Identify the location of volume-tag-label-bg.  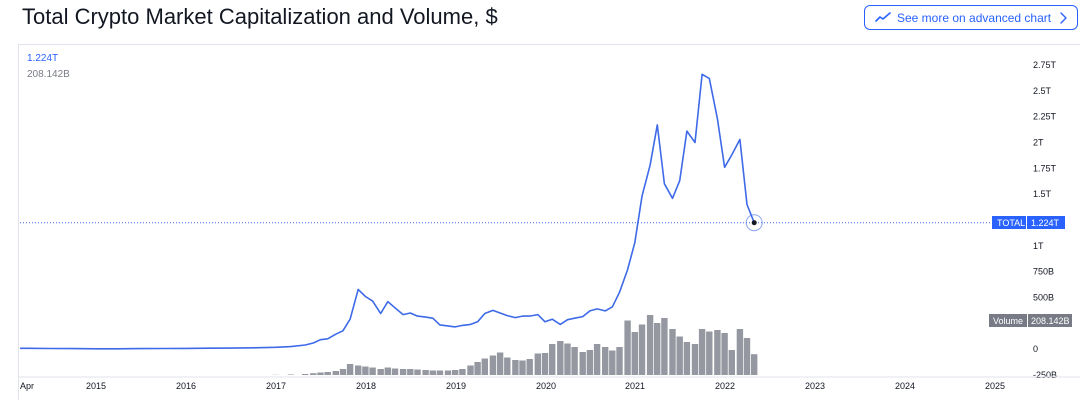
(1008, 320).